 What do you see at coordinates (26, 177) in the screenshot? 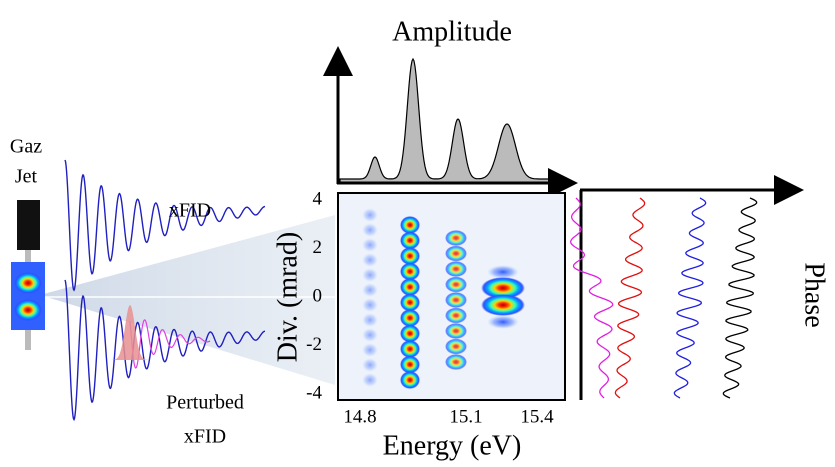
I see `jet-label: Jet` at bounding box center [26, 177].